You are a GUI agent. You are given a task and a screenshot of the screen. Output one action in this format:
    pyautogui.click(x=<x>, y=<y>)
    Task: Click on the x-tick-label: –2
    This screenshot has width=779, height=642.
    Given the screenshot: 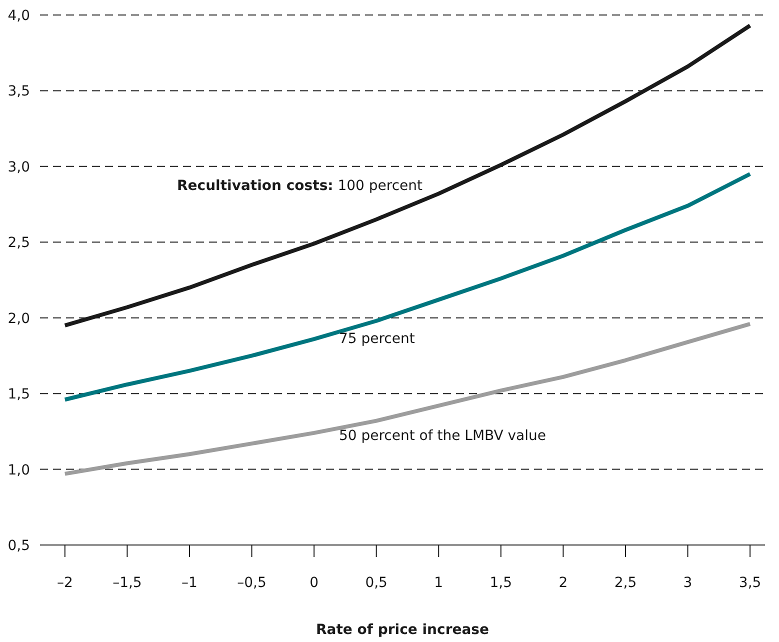 What is the action you would take?
    pyautogui.click(x=64, y=582)
    